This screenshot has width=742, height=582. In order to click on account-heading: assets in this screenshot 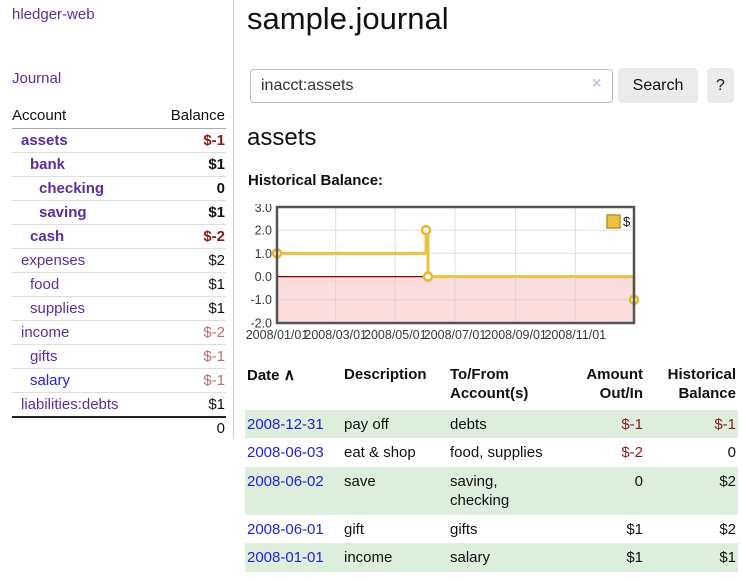, I will do `click(282, 137)`.